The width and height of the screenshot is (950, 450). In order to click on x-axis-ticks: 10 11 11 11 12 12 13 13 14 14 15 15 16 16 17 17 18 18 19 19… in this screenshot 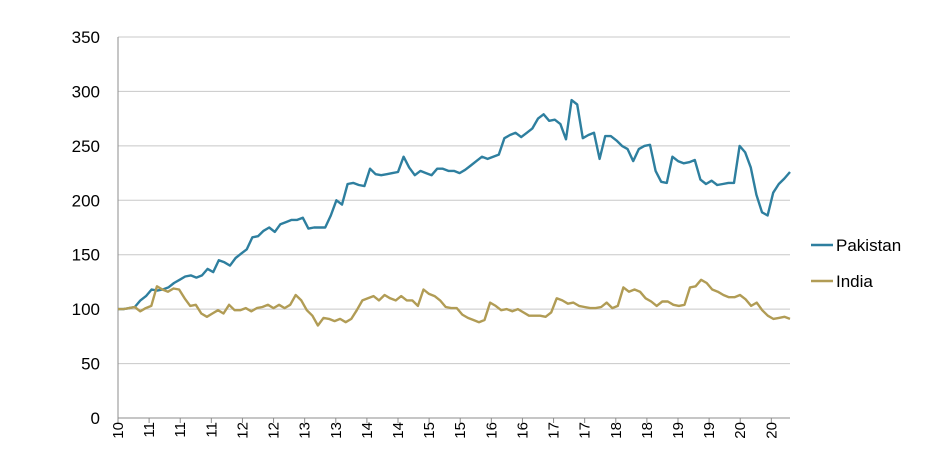, I will do `click(445, 428)`.